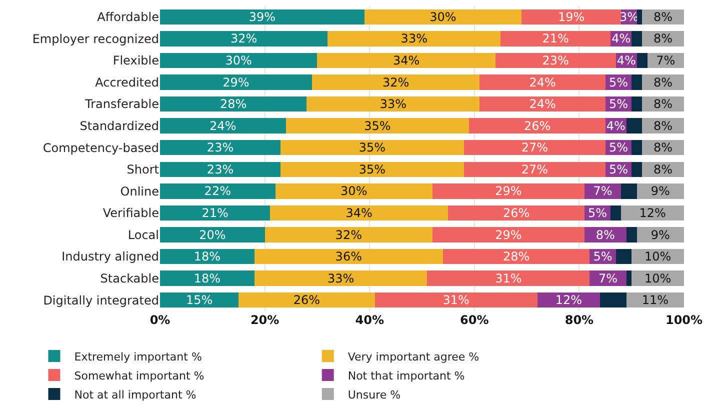 This screenshot has height=415, width=709. I want to click on data-label: 12%, so click(568, 300).